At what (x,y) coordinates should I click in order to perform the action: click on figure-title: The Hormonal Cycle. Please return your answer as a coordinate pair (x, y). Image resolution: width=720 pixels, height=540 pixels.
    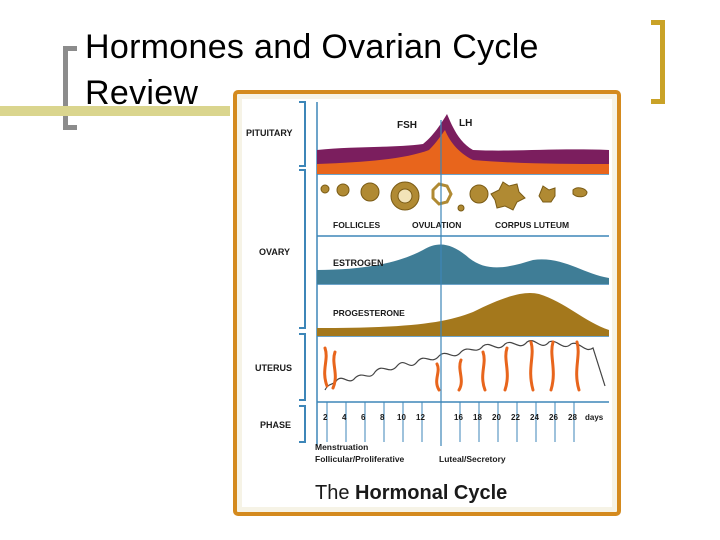
    Looking at the image, I should click on (411, 493).